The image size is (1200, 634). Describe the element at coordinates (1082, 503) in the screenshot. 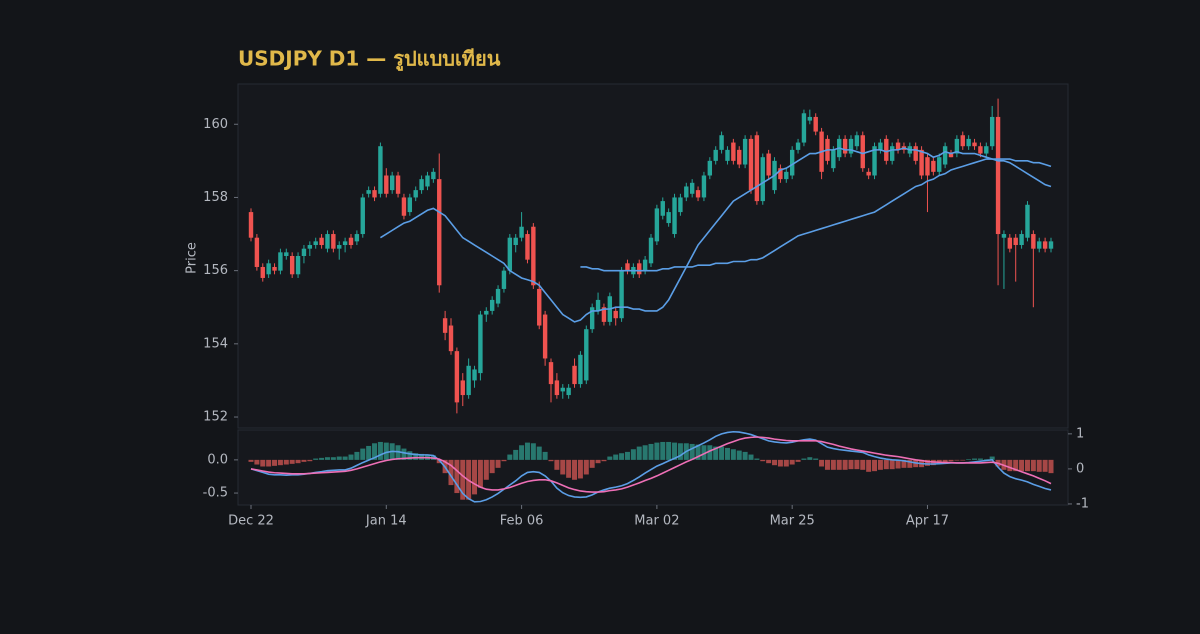

I see `y2-tick-label: -1` at that location.